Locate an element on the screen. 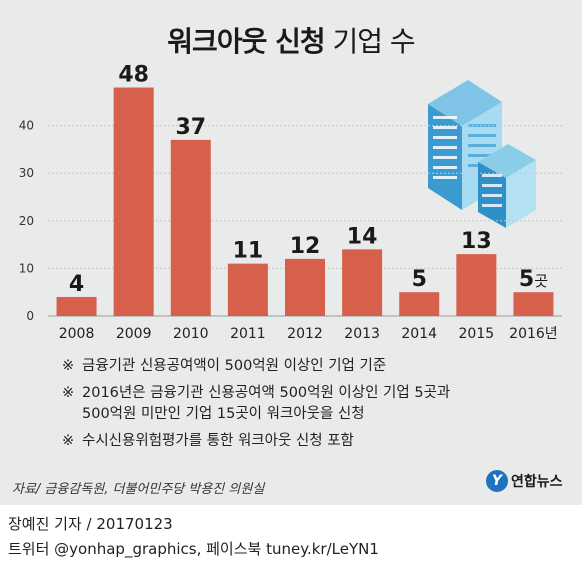  building-icon is located at coordinates (482, 154).